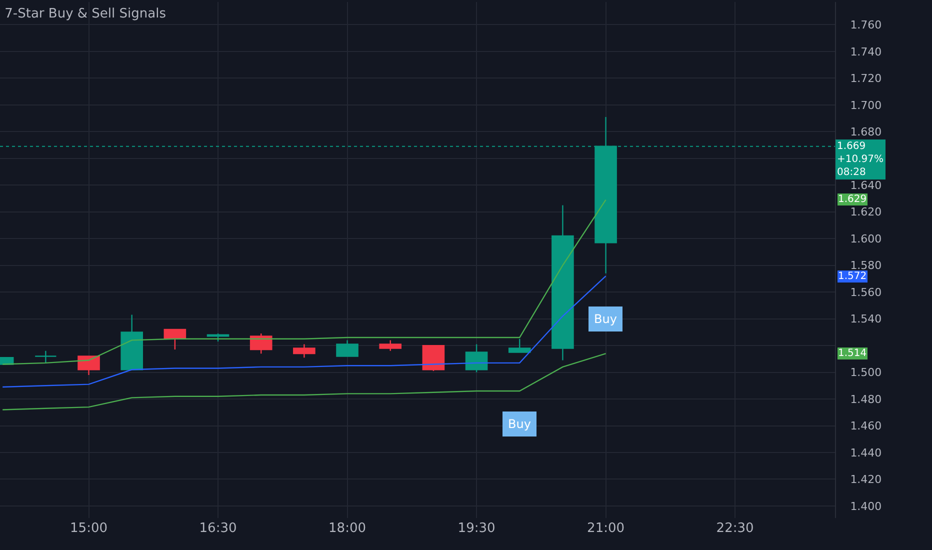 The width and height of the screenshot is (932, 550). I want to click on x-tick-label: 22:30, so click(735, 528).